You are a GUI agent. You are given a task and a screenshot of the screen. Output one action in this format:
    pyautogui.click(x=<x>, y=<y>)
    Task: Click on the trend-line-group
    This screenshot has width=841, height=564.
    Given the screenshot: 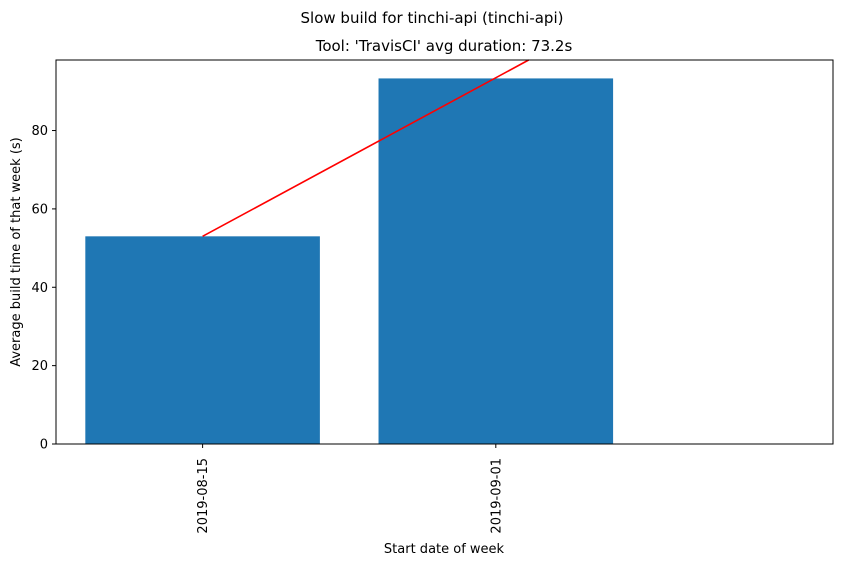 What is the action you would take?
    pyautogui.click(x=366, y=148)
    